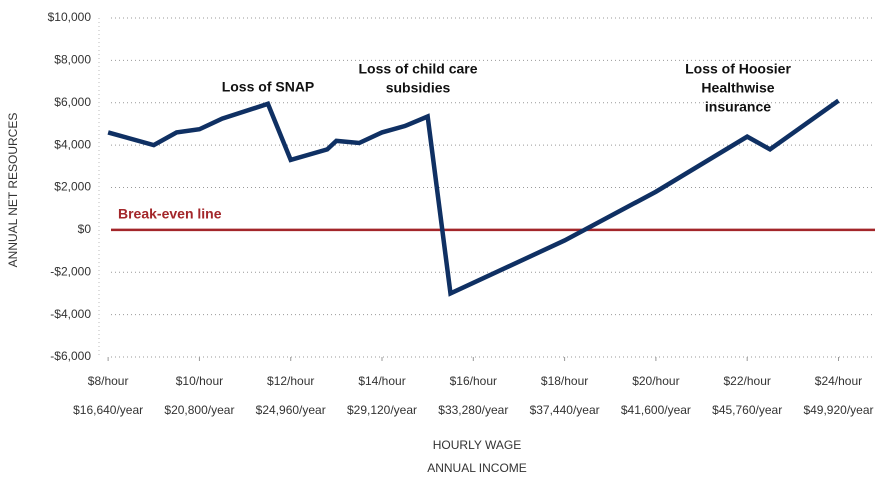 This screenshot has height=483, width=877. I want to click on x-axis-label-2: ANNUAL INCOME, so click(477, 468).